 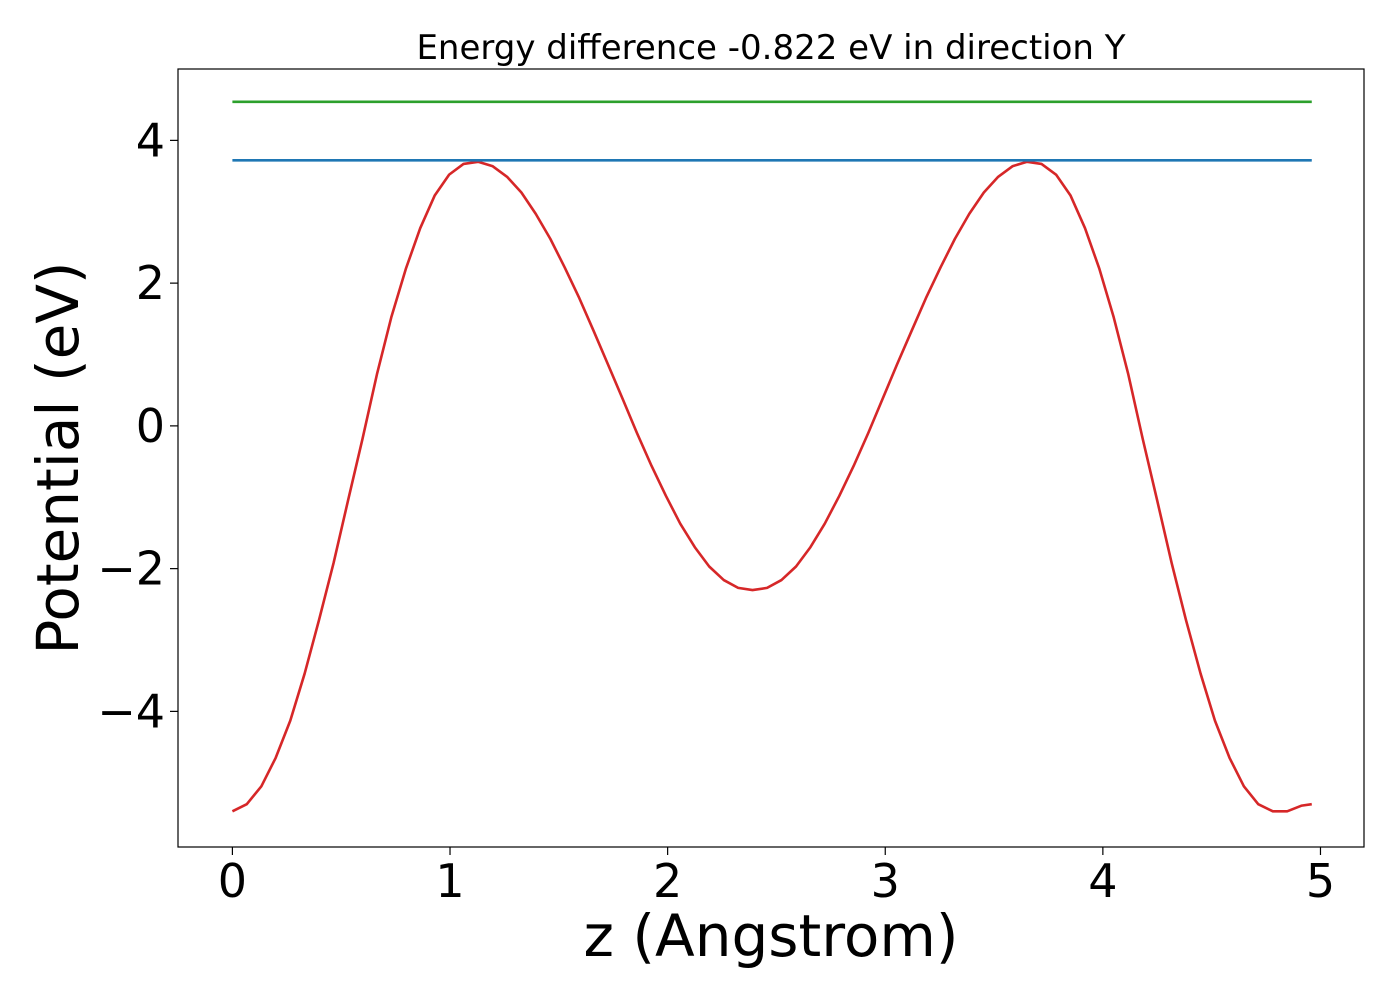 What do you see at coordinates (58, 457) in the screenshot?
I see `y-axis-label: Potential (eV)` at bounding box center [58, 457].